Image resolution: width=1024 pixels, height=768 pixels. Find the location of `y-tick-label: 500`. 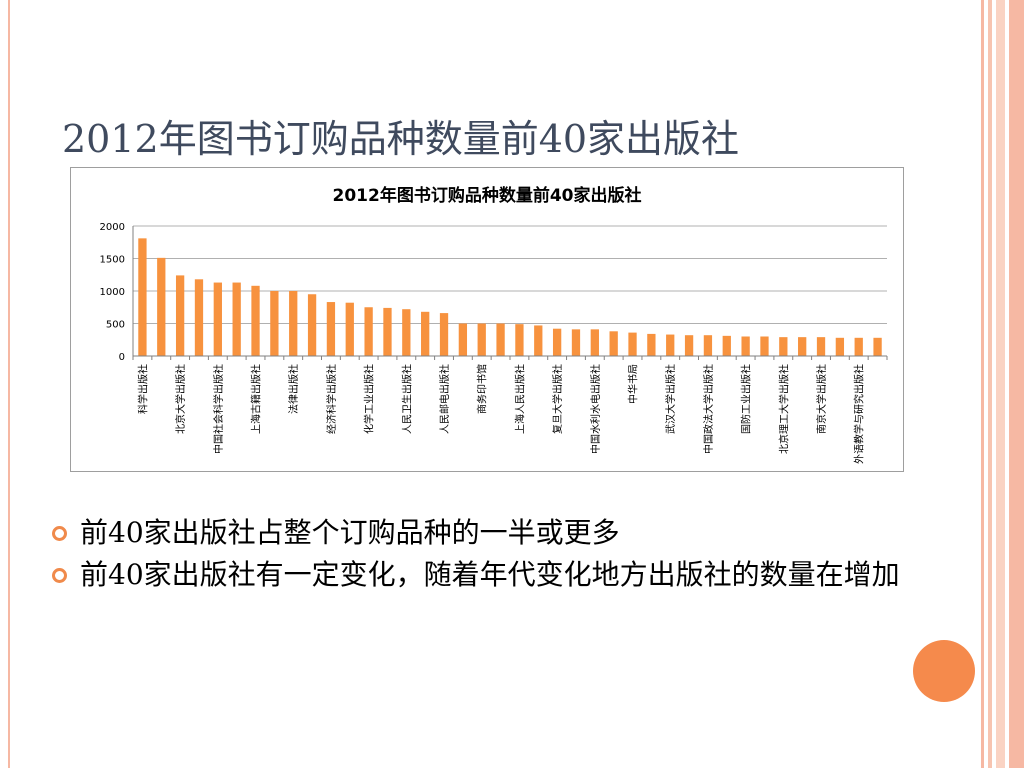

y-tick-label: 500 is located at coordinates (115, 325).